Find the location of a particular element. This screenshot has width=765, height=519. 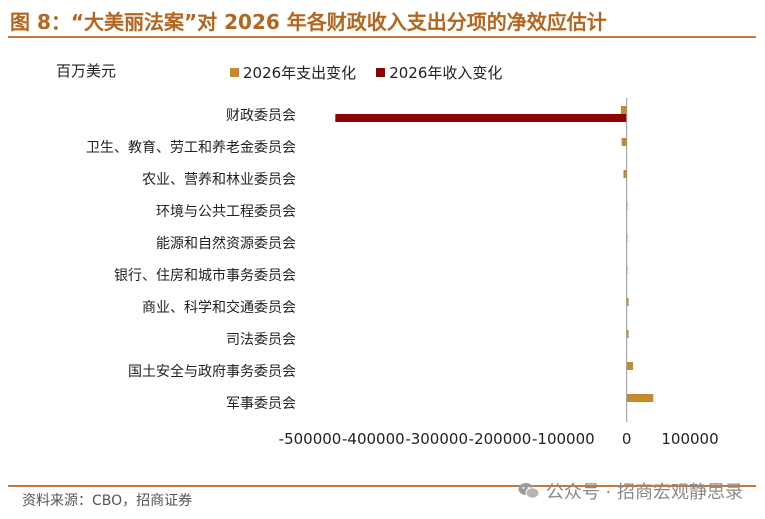

watermark: 公众号 · 招商宏观静思录 is located at coordinates (630, 491).